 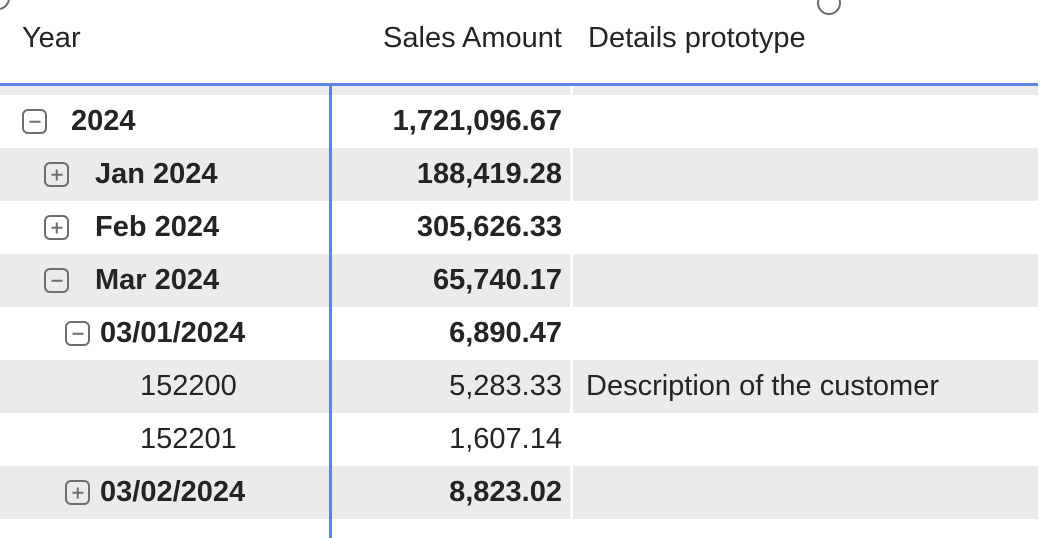 I want to click on selection-handle-top-icon, so click(x=829, y=7).